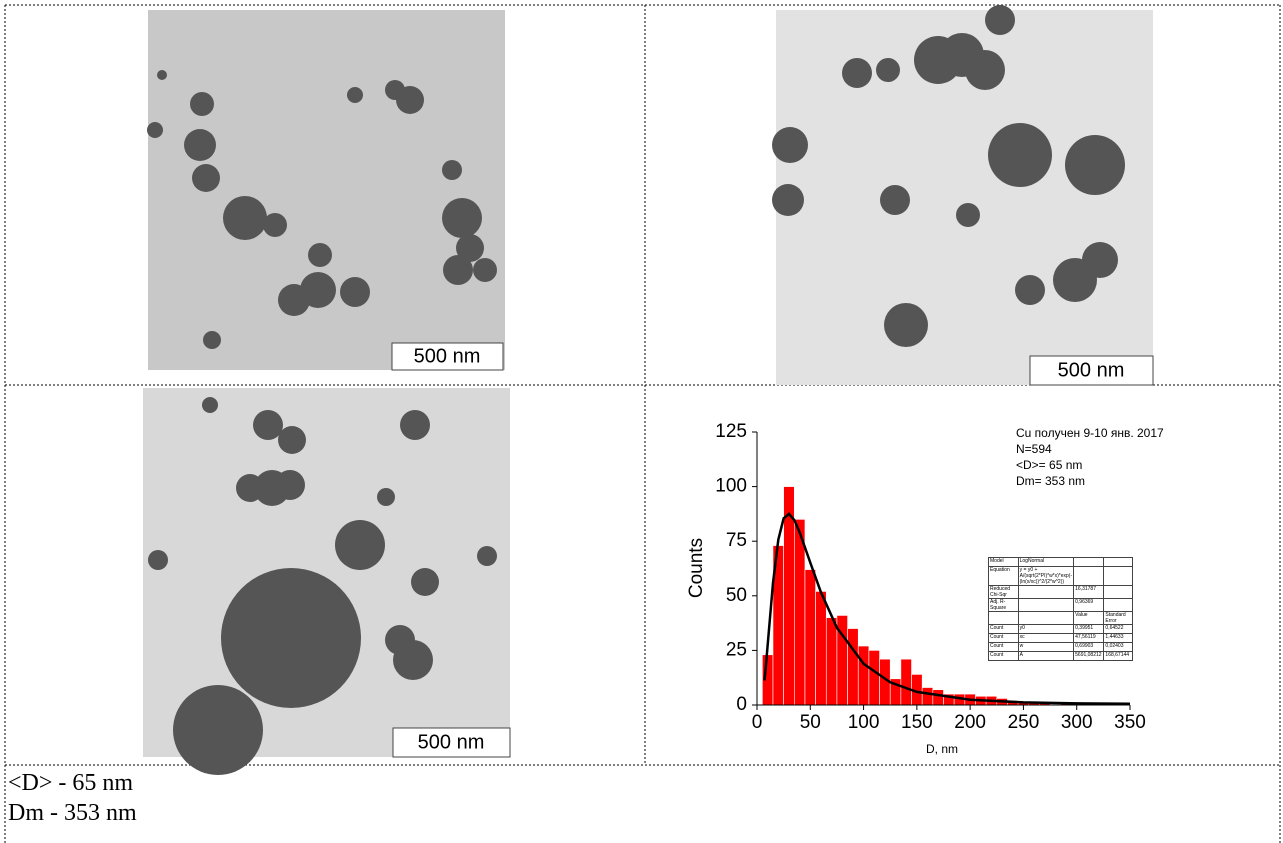 The height and width of the screenshot is (843, 1283). I want to click on y-tick-label: 75, so click(736, 540).